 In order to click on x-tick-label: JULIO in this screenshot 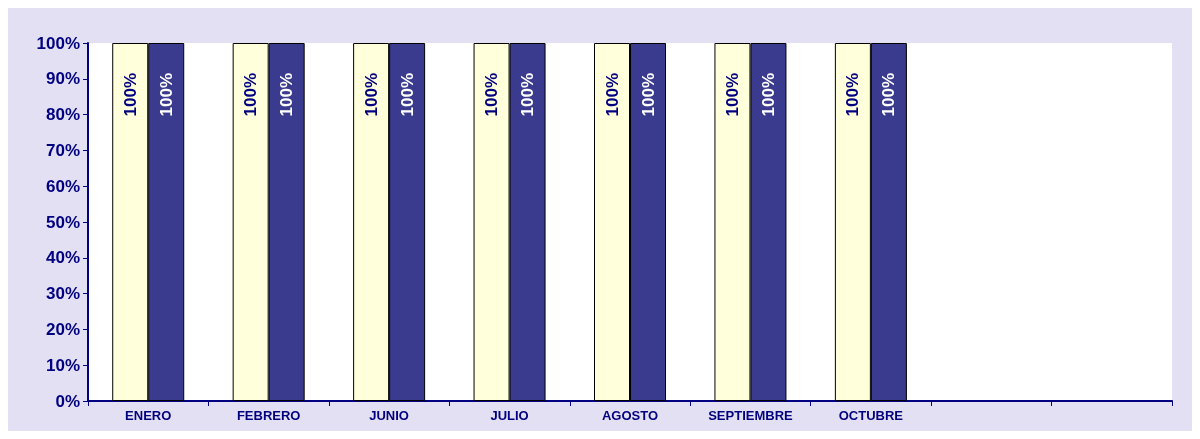, I will do `click(509, 415)`.